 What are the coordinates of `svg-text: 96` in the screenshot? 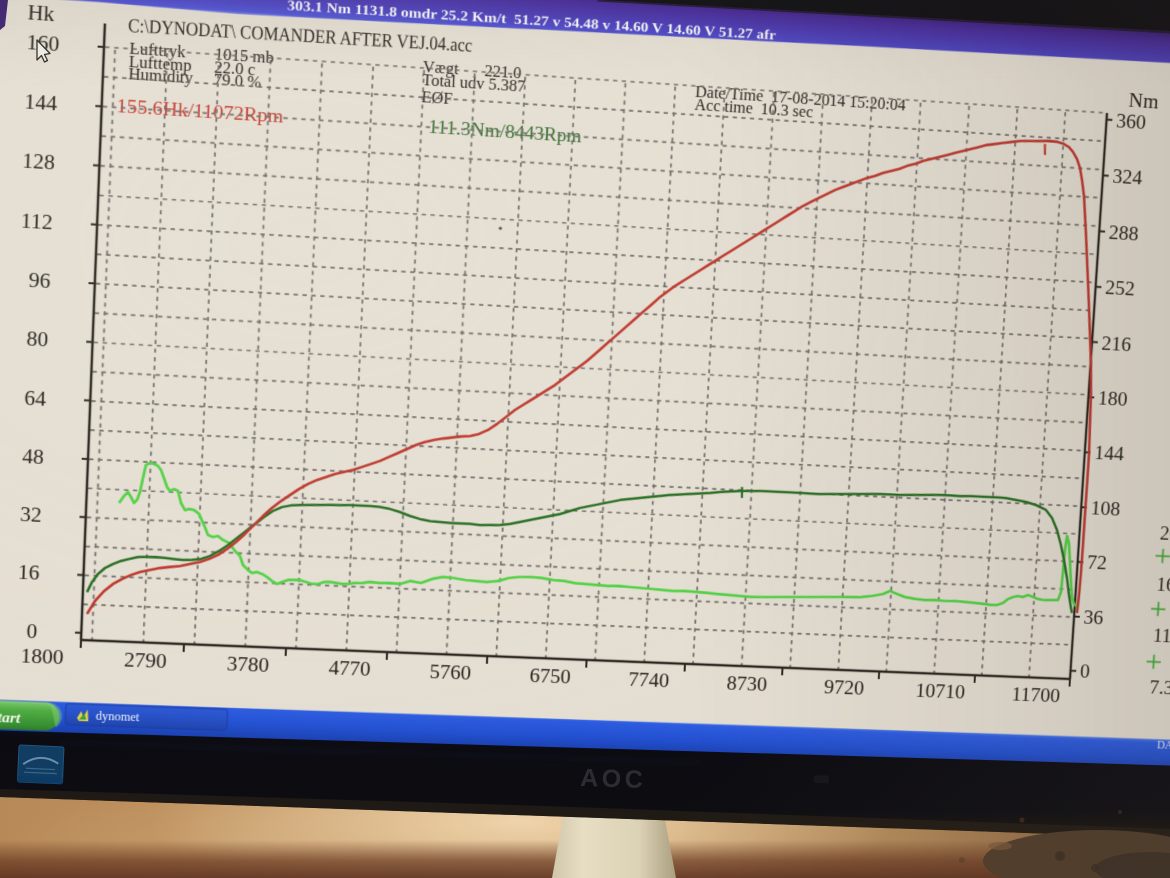 It's located at (39, 281).